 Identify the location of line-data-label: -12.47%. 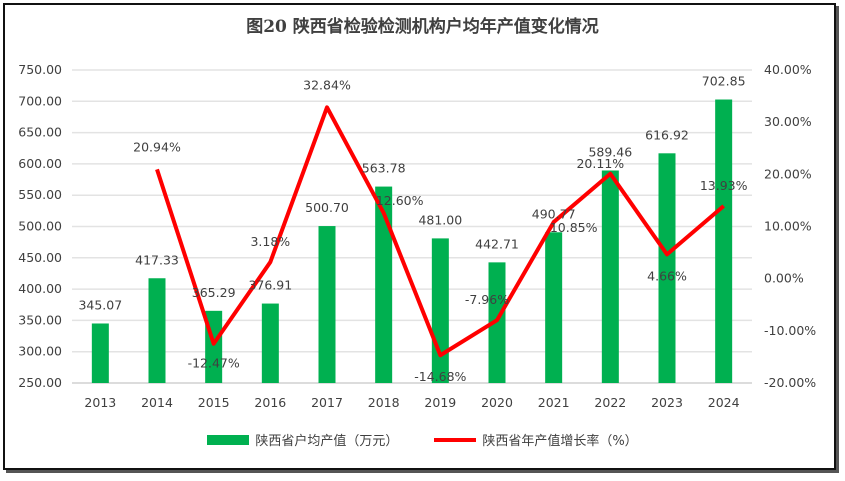
(214, 363).